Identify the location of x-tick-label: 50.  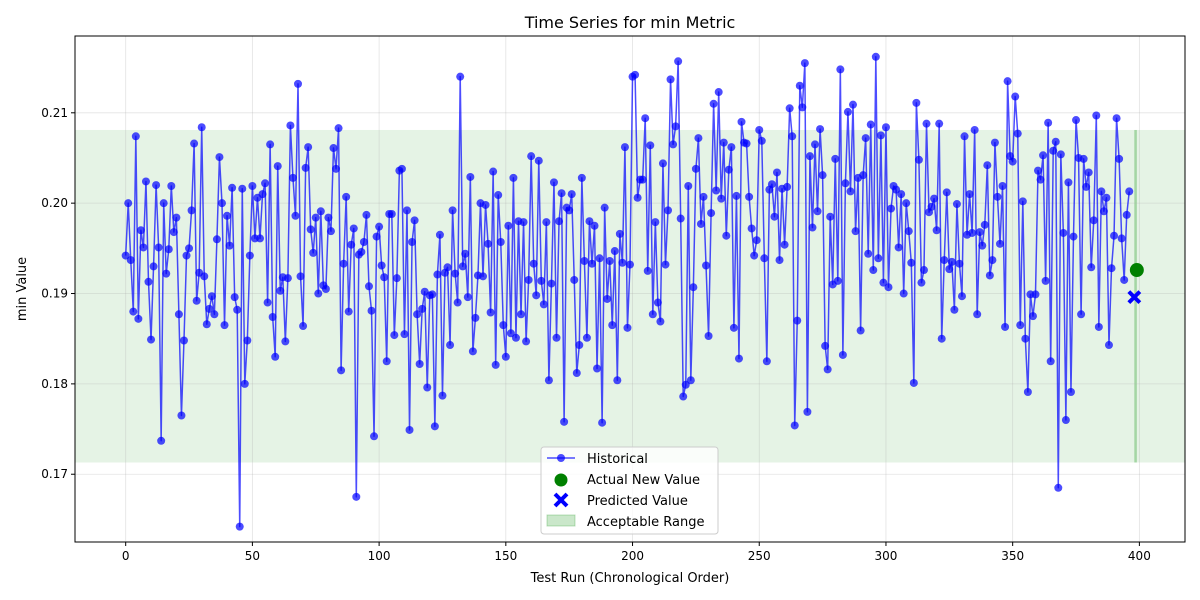
(252, 556).